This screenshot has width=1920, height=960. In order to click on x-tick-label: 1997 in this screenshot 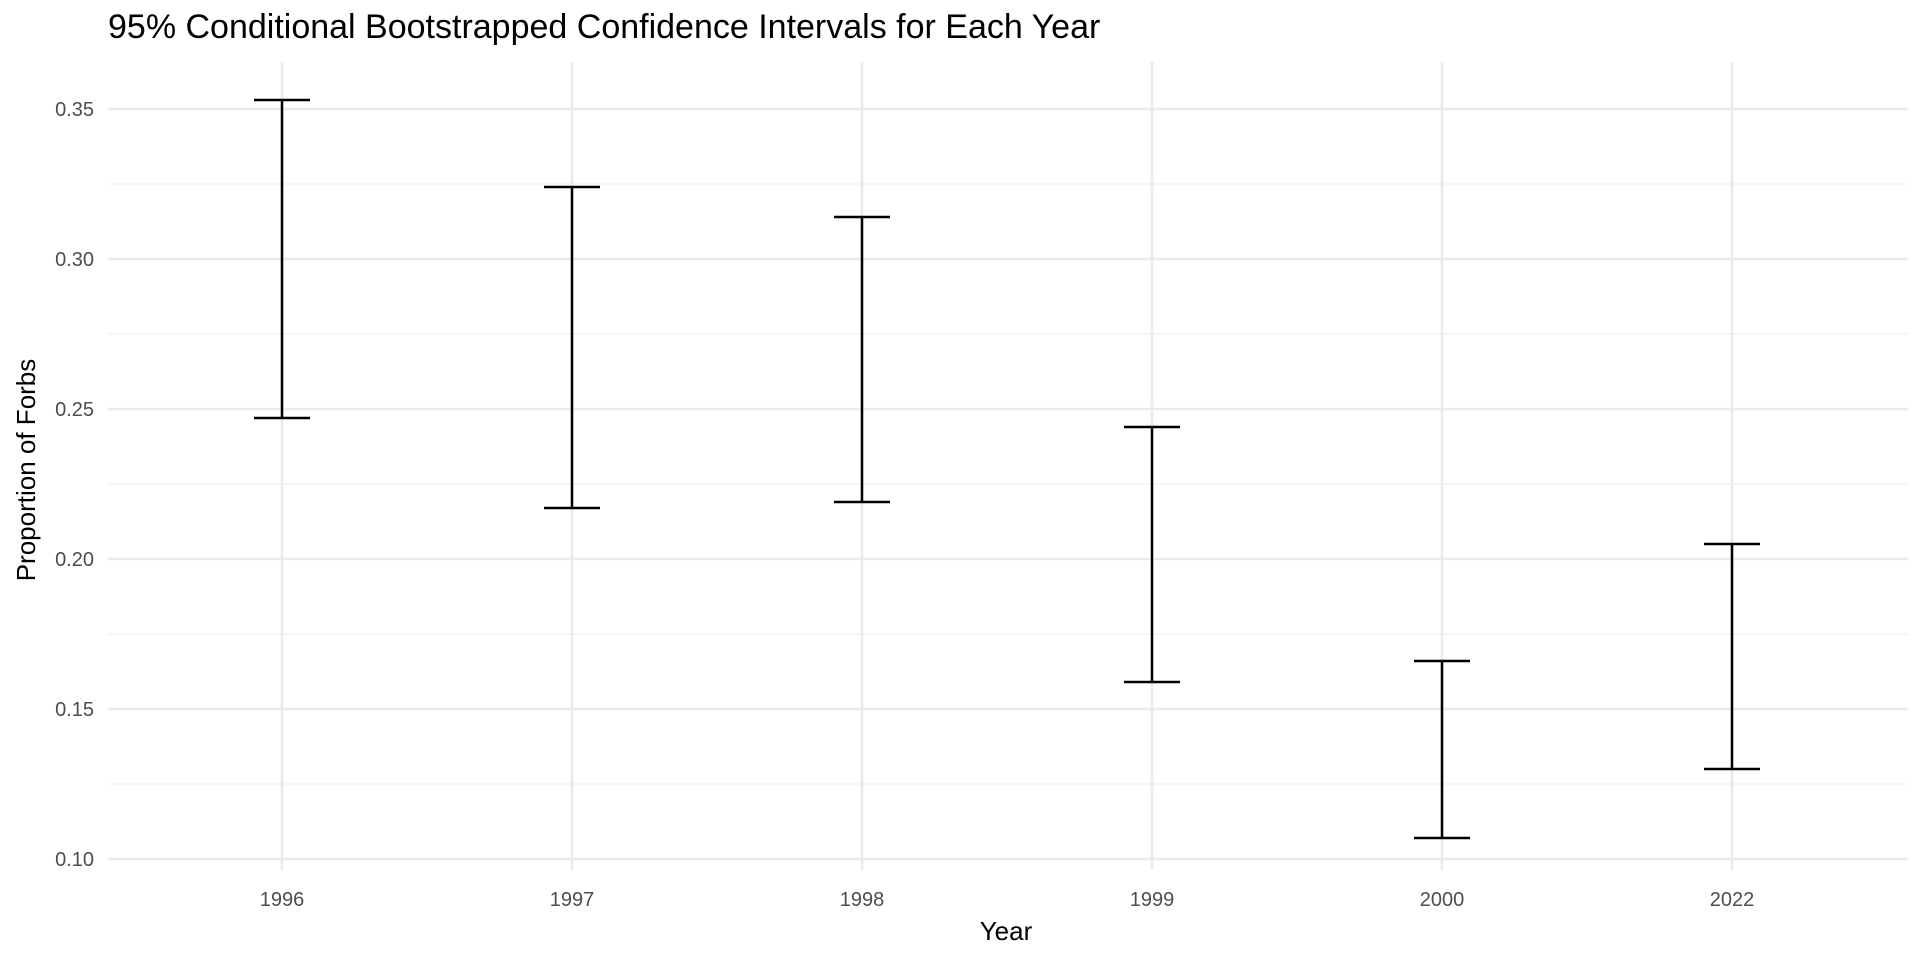, I will do `click(572, 900)`.